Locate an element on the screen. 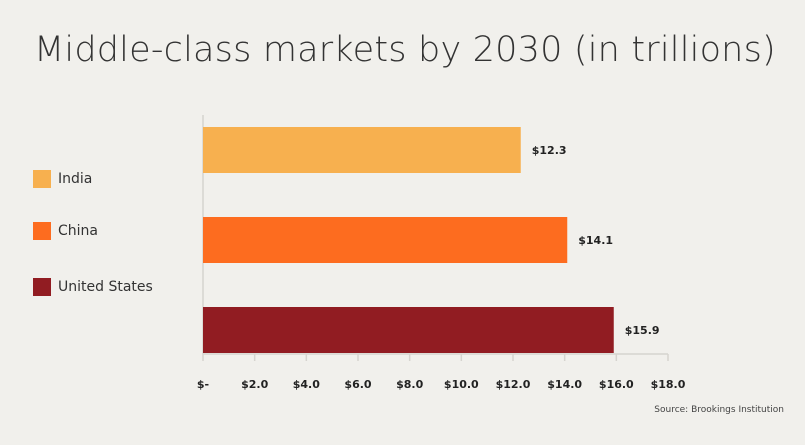 This screenshot has height=445, width=805. legend-label-india: India is located at coordinates (75, 179).